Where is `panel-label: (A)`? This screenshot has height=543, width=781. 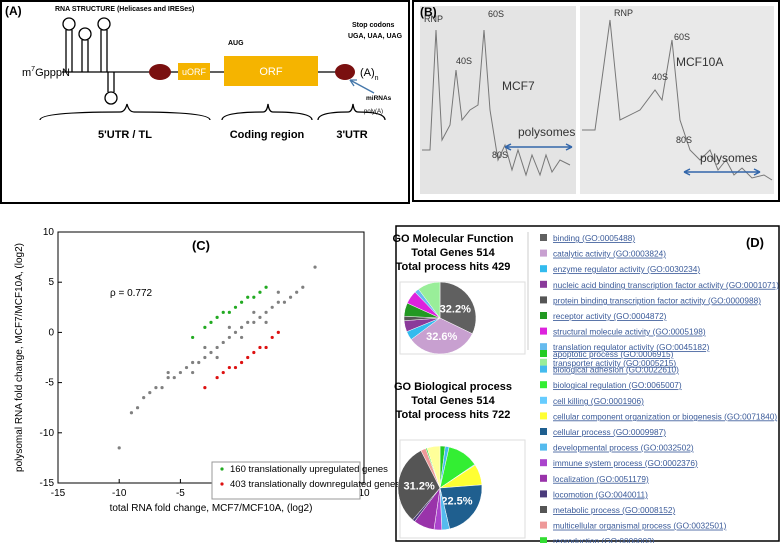
panel-label: (A) is located at coordinates (13, 11).